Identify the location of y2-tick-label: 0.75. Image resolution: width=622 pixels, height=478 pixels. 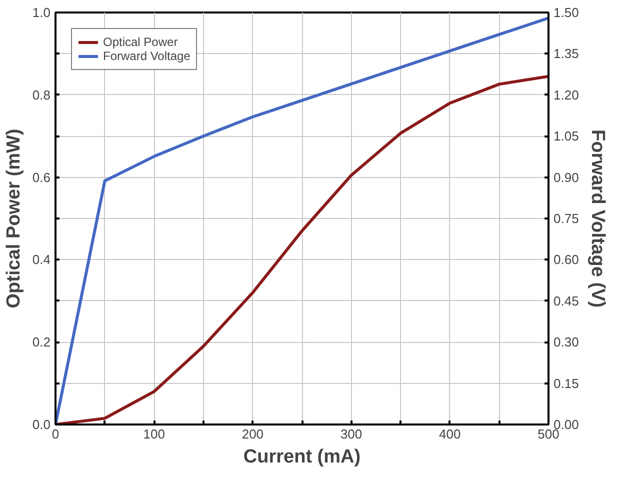
(566, 218).